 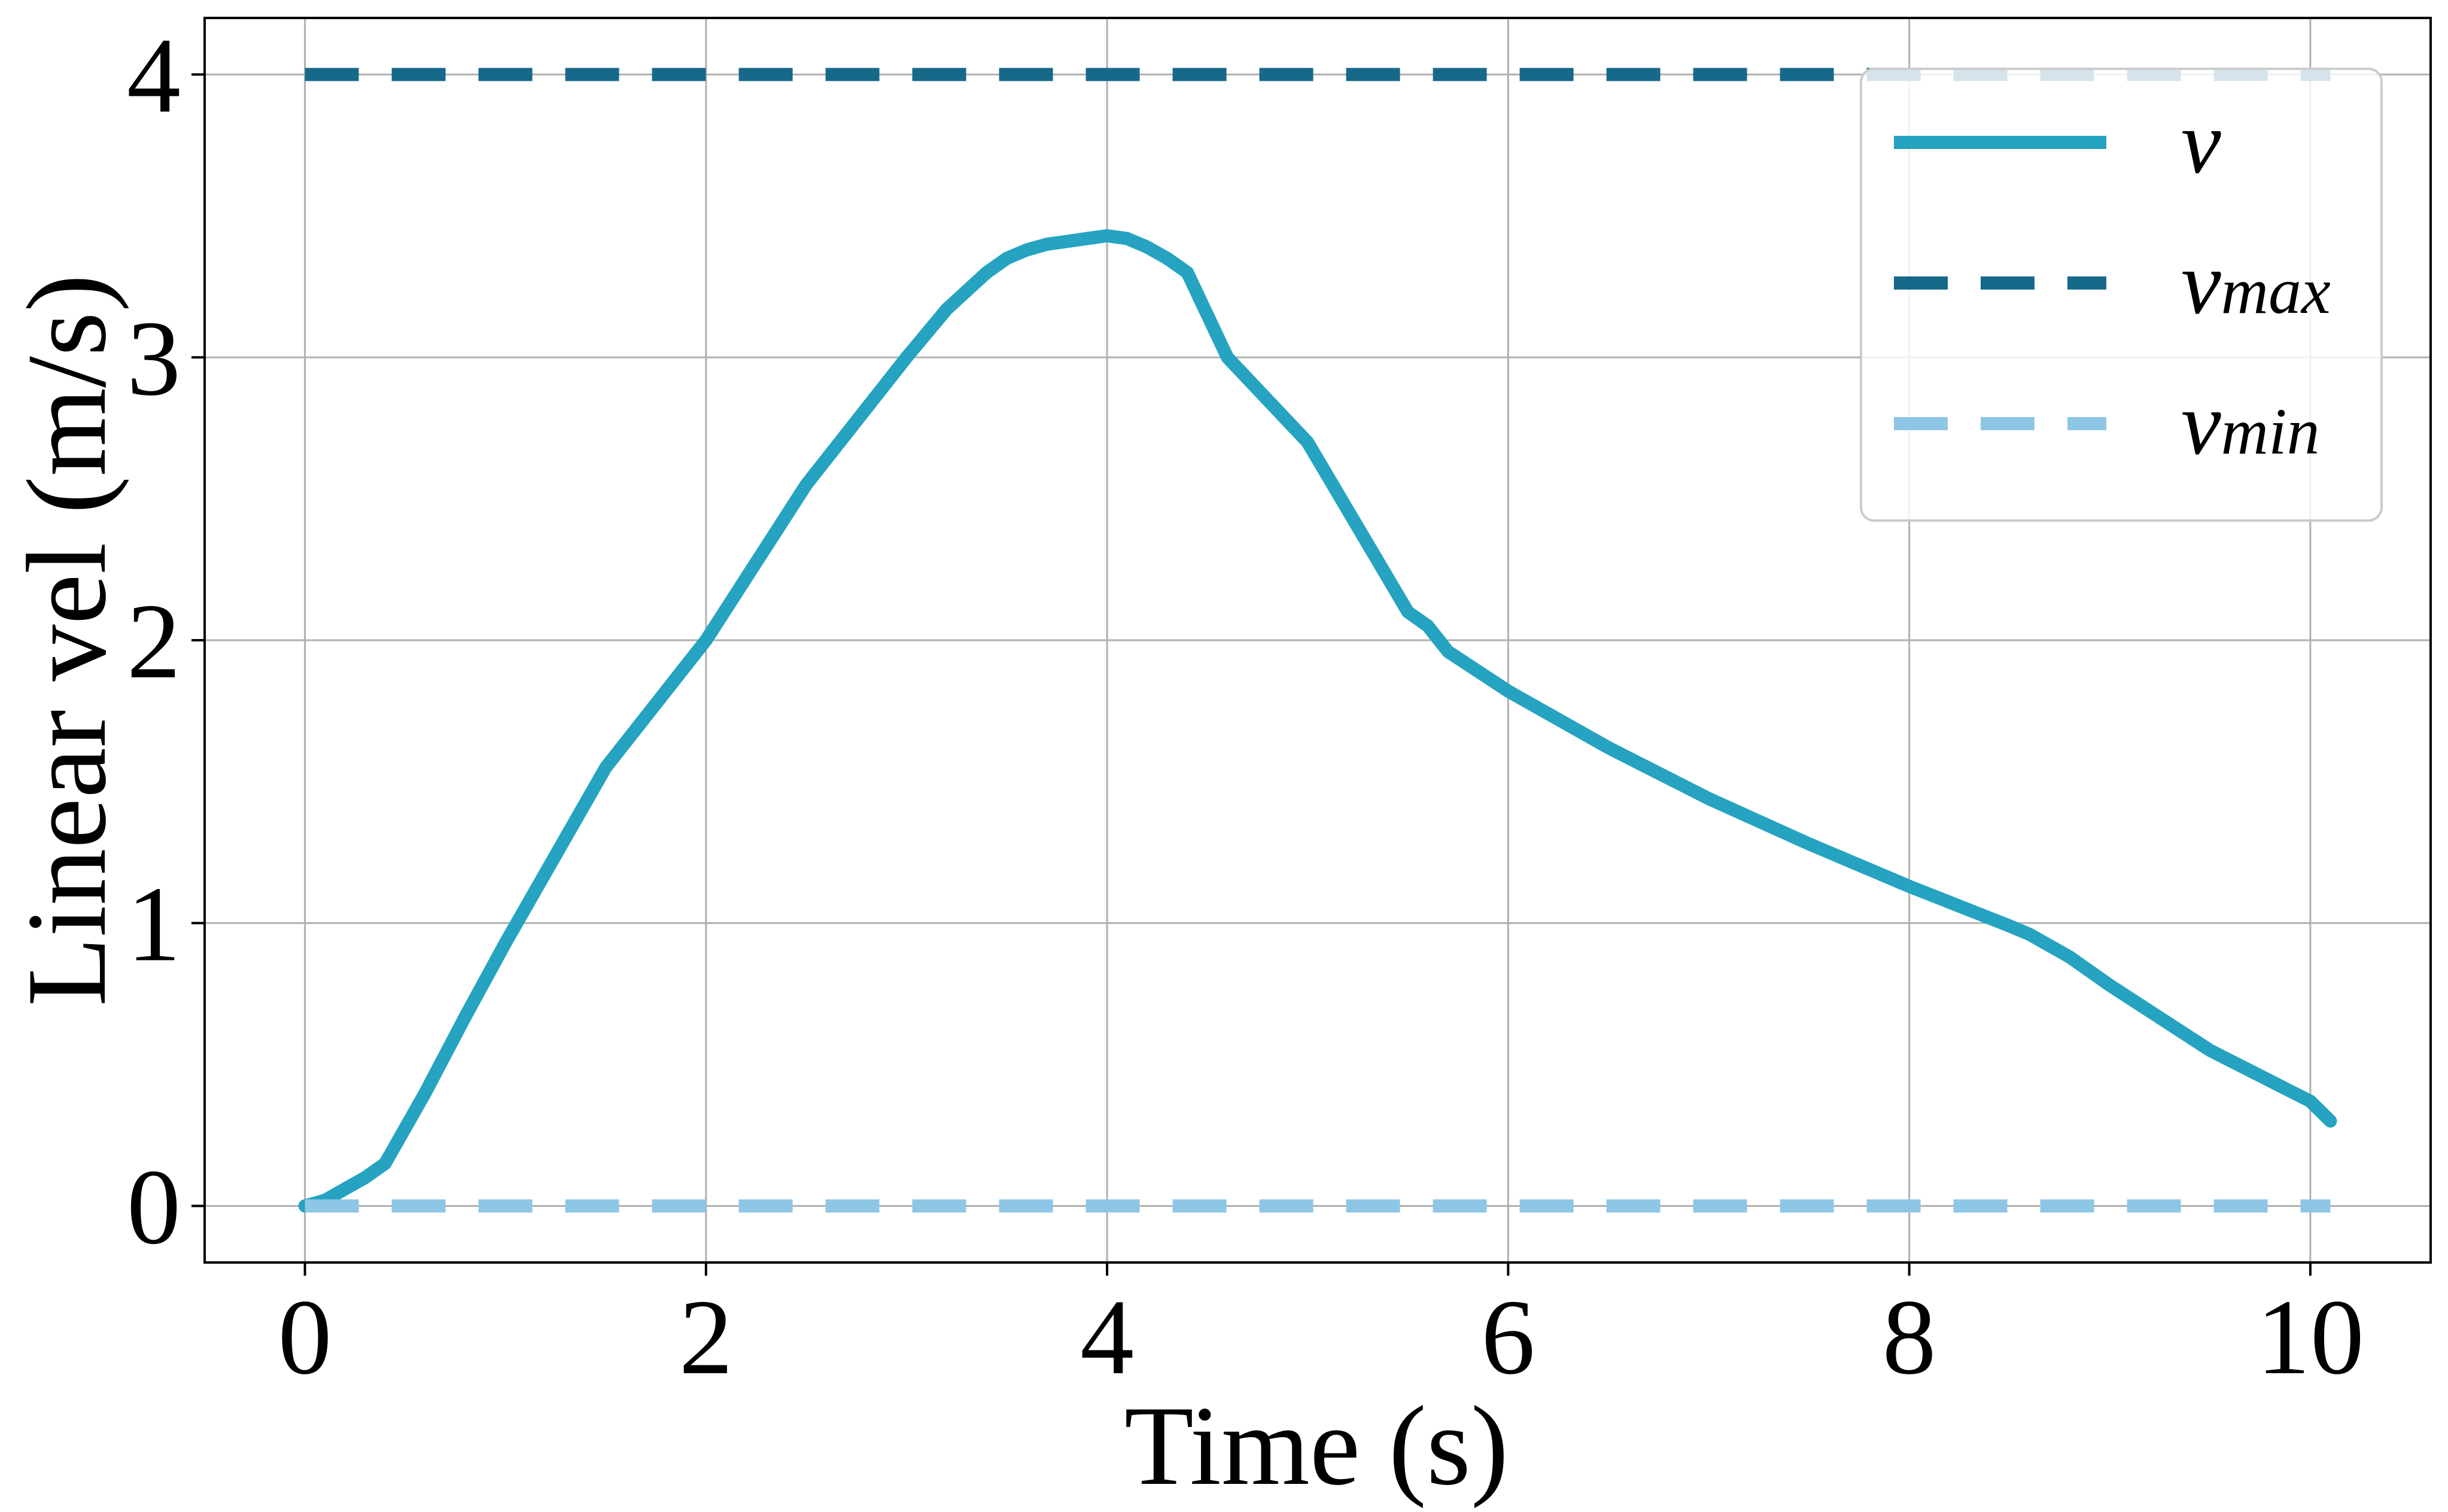 What do you see at coordinates (154, 358) in the screenshot?
I see `y-tick-label: 3` at bounding box center [154, 358].